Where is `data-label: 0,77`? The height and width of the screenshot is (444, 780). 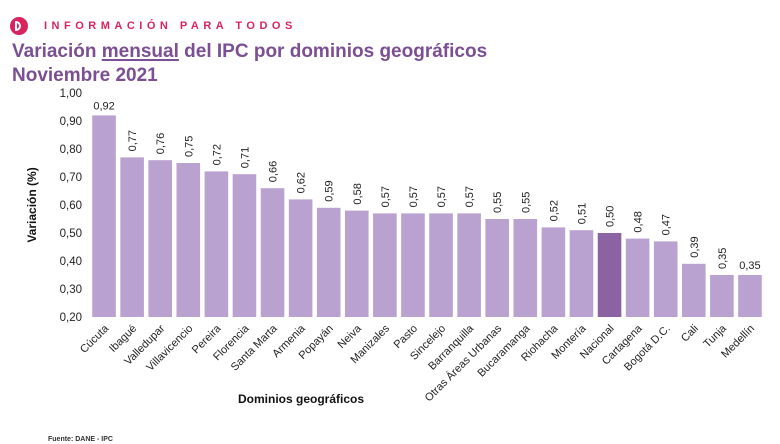 data-label: 0,77 is located at coordinates (133, 140).